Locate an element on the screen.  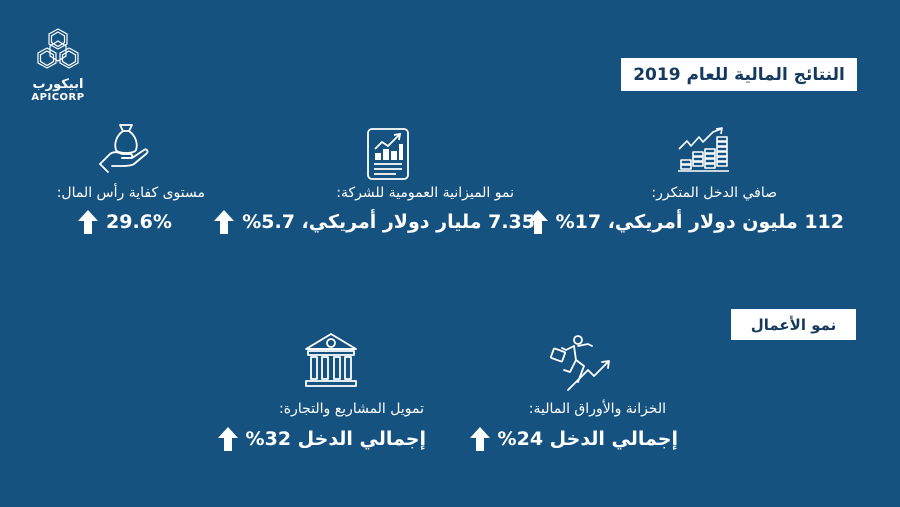
apicorp-emblem-icon is located at coordinates (58, 48).